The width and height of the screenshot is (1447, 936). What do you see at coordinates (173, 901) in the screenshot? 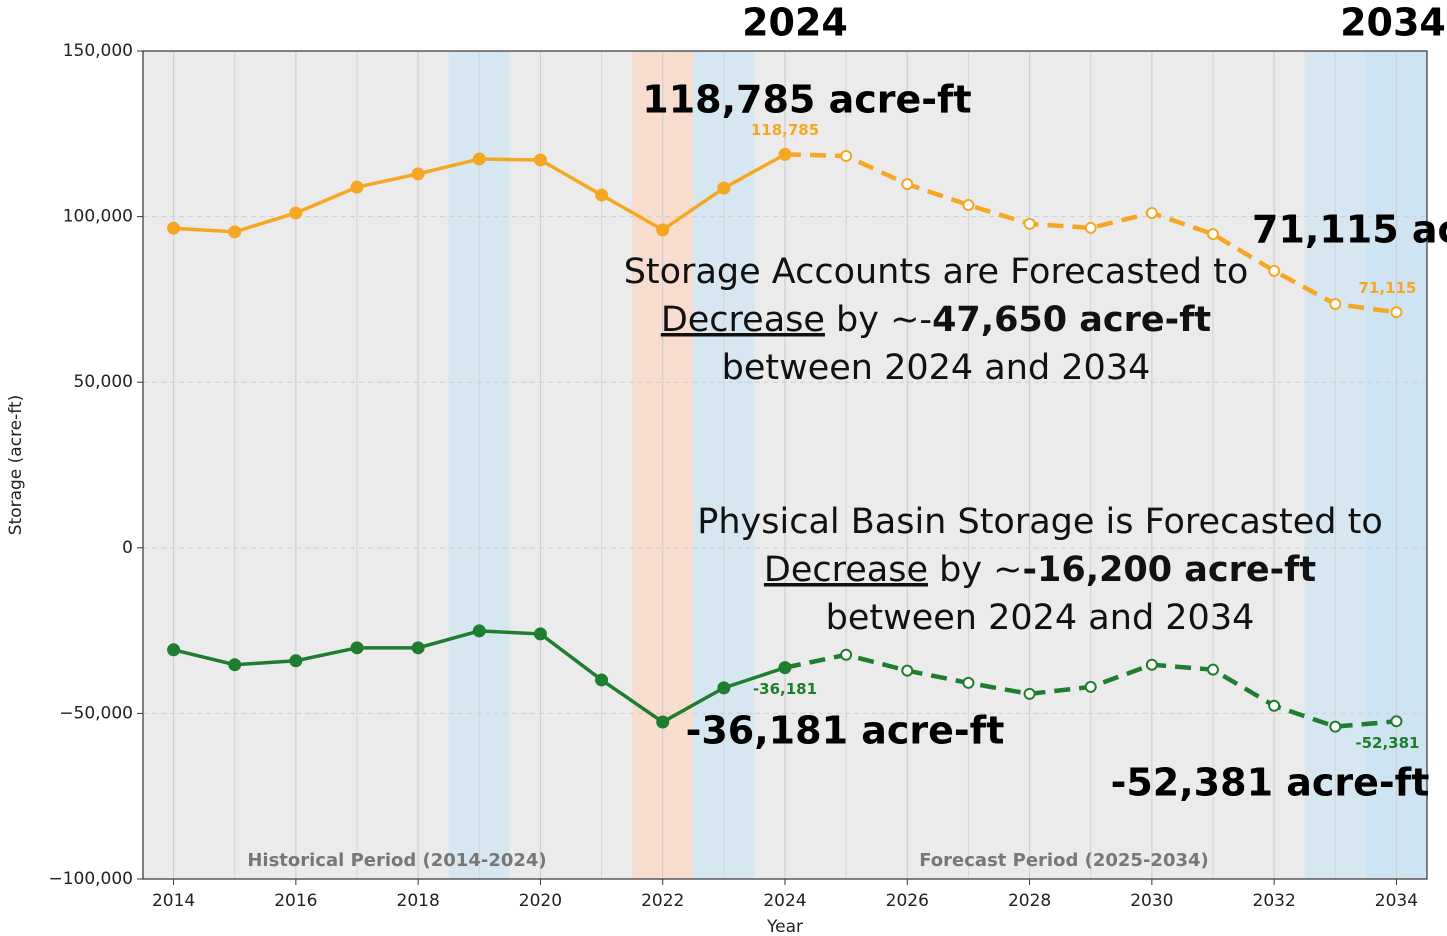
I see `x-tick-label: 2014` at bounding box center [173, 901].